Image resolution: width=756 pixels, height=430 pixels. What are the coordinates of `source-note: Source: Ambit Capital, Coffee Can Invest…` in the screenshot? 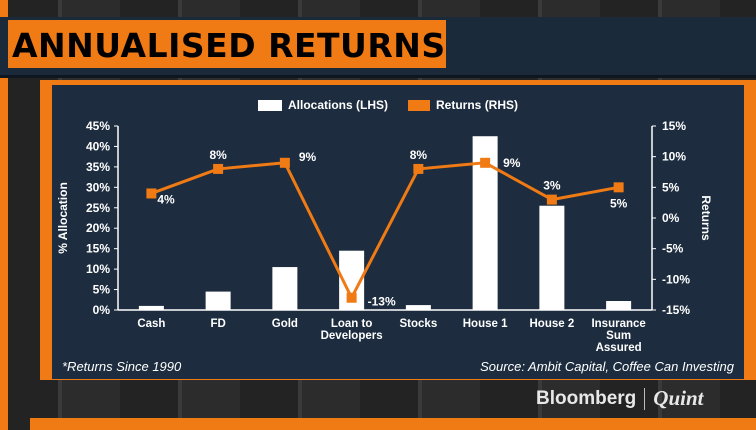 It's located at (607, 366).